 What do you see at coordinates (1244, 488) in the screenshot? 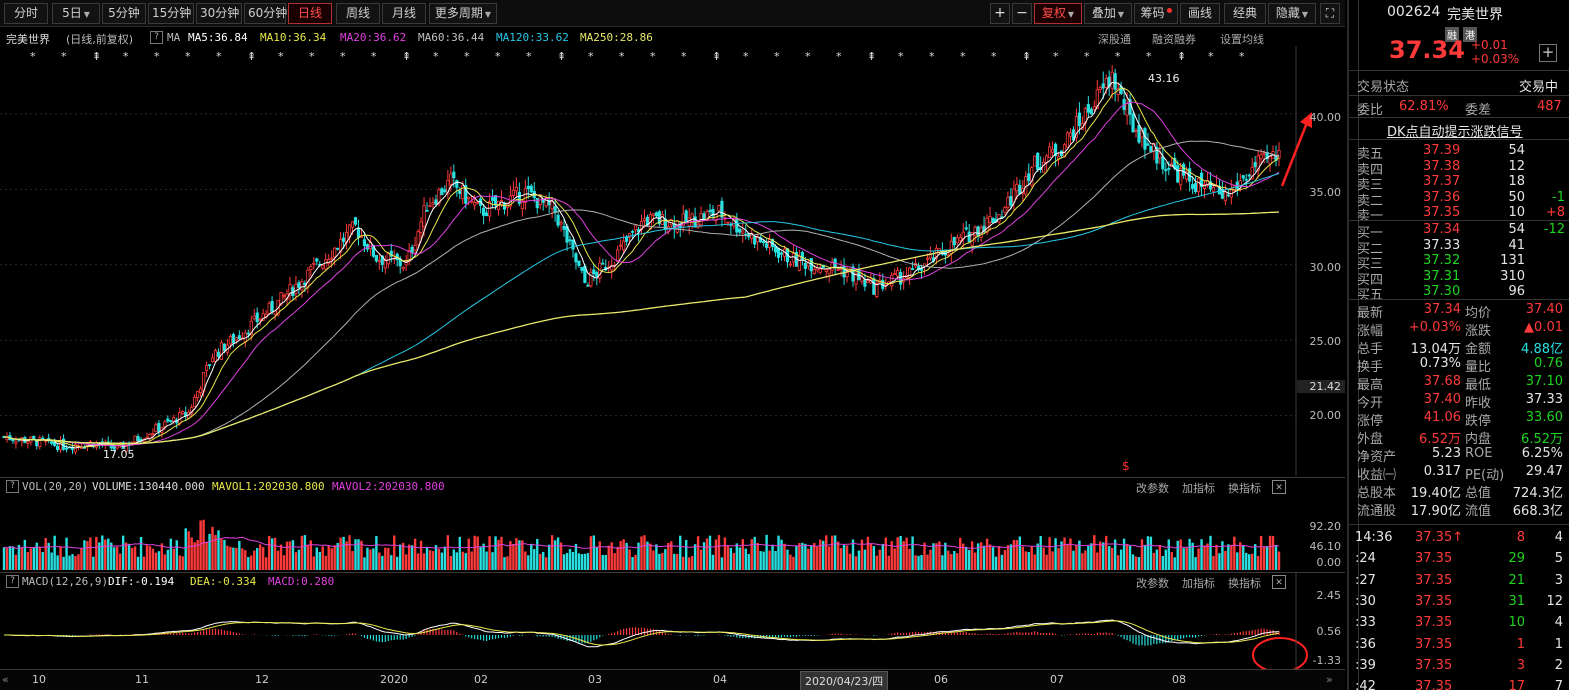
I see `vol-switch-indicator-link: 换指标` at bounding box center [1244, 488].